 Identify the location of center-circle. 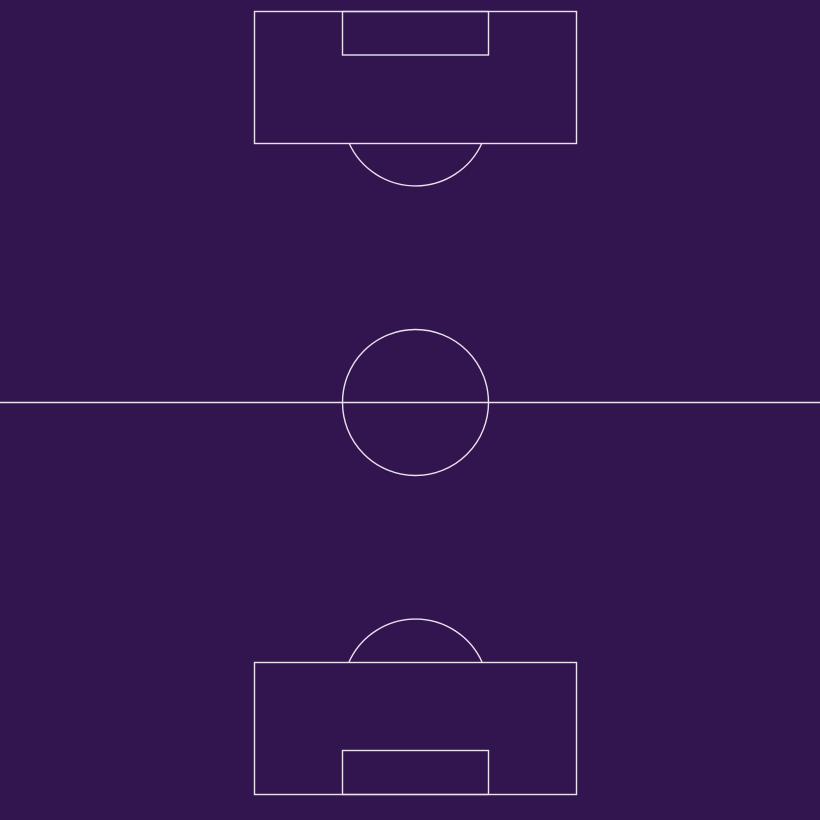
(415, 402).